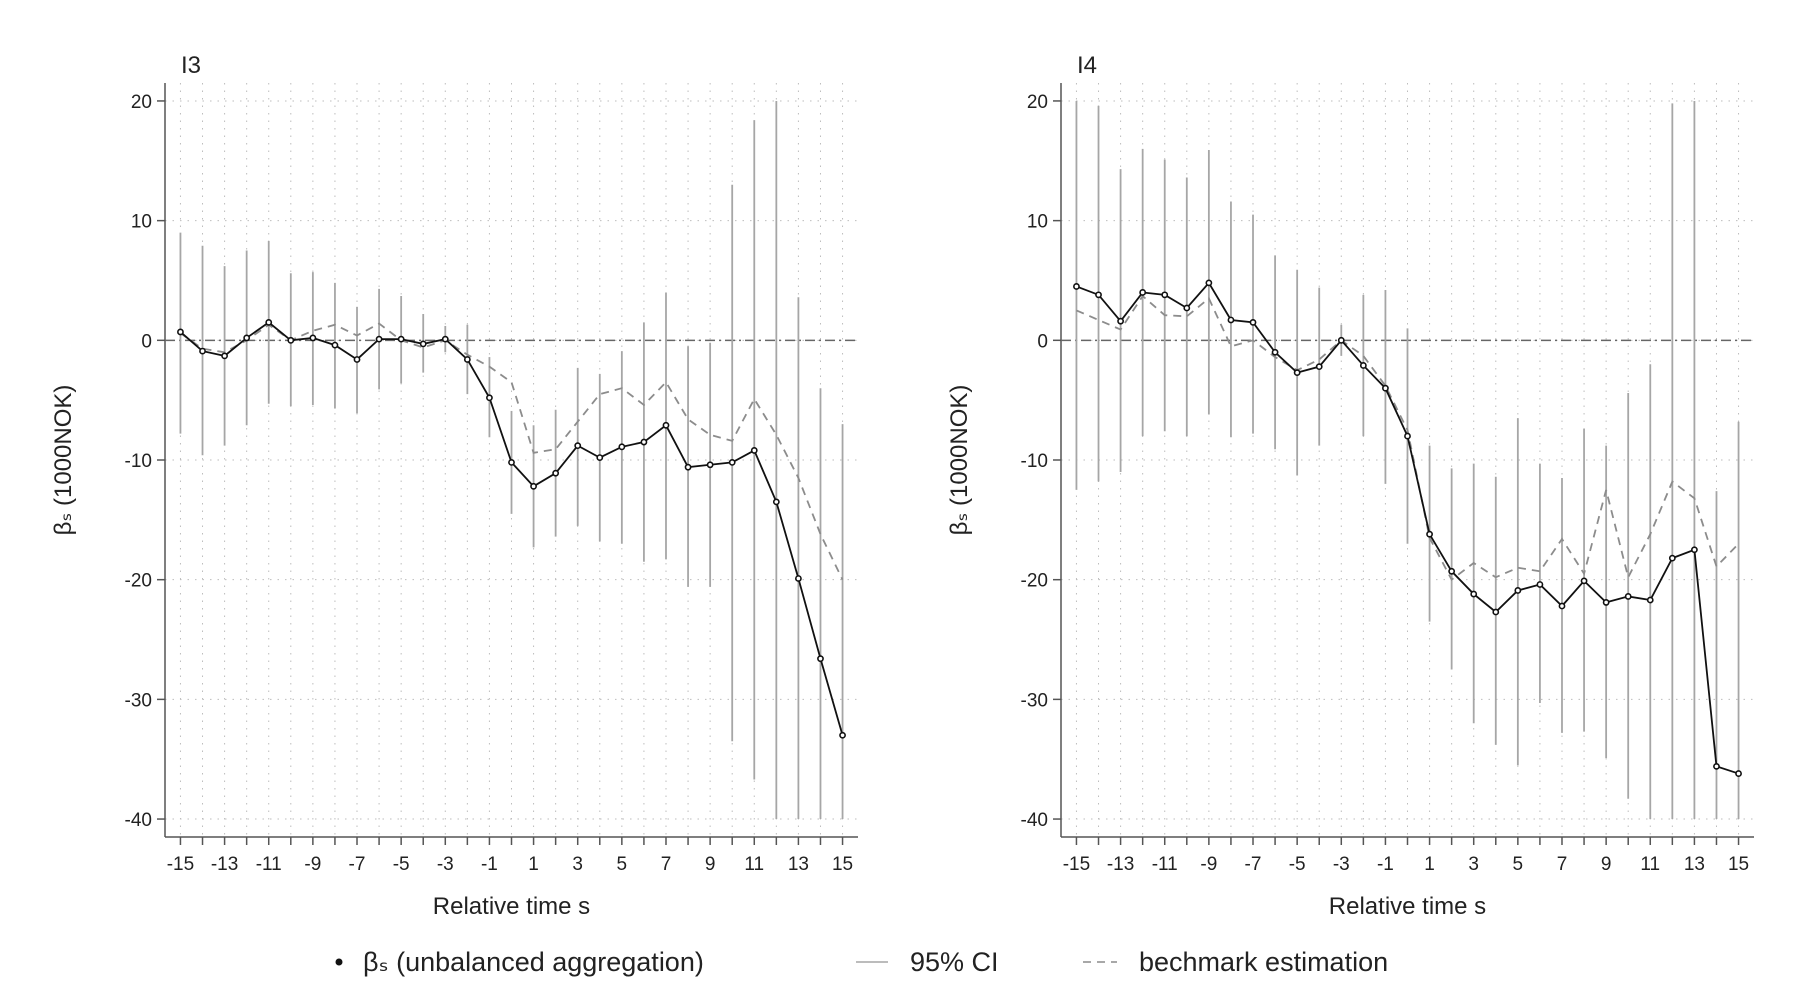 The height and width of the screenshot is (1000, 1800). I want to click on legend-beta-label: βₛ (unbalanced aggregation), so click(533, 962).